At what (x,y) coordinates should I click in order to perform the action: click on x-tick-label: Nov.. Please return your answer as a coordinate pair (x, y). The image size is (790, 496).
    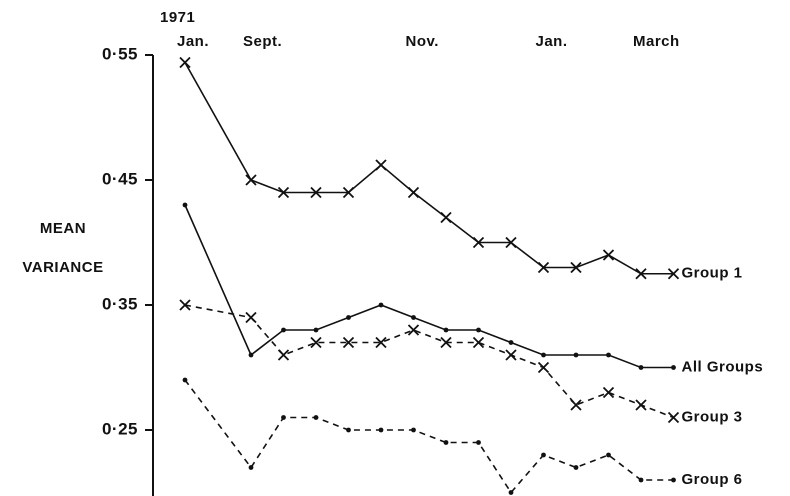
    Looking at the image, I should click on (422, 41).